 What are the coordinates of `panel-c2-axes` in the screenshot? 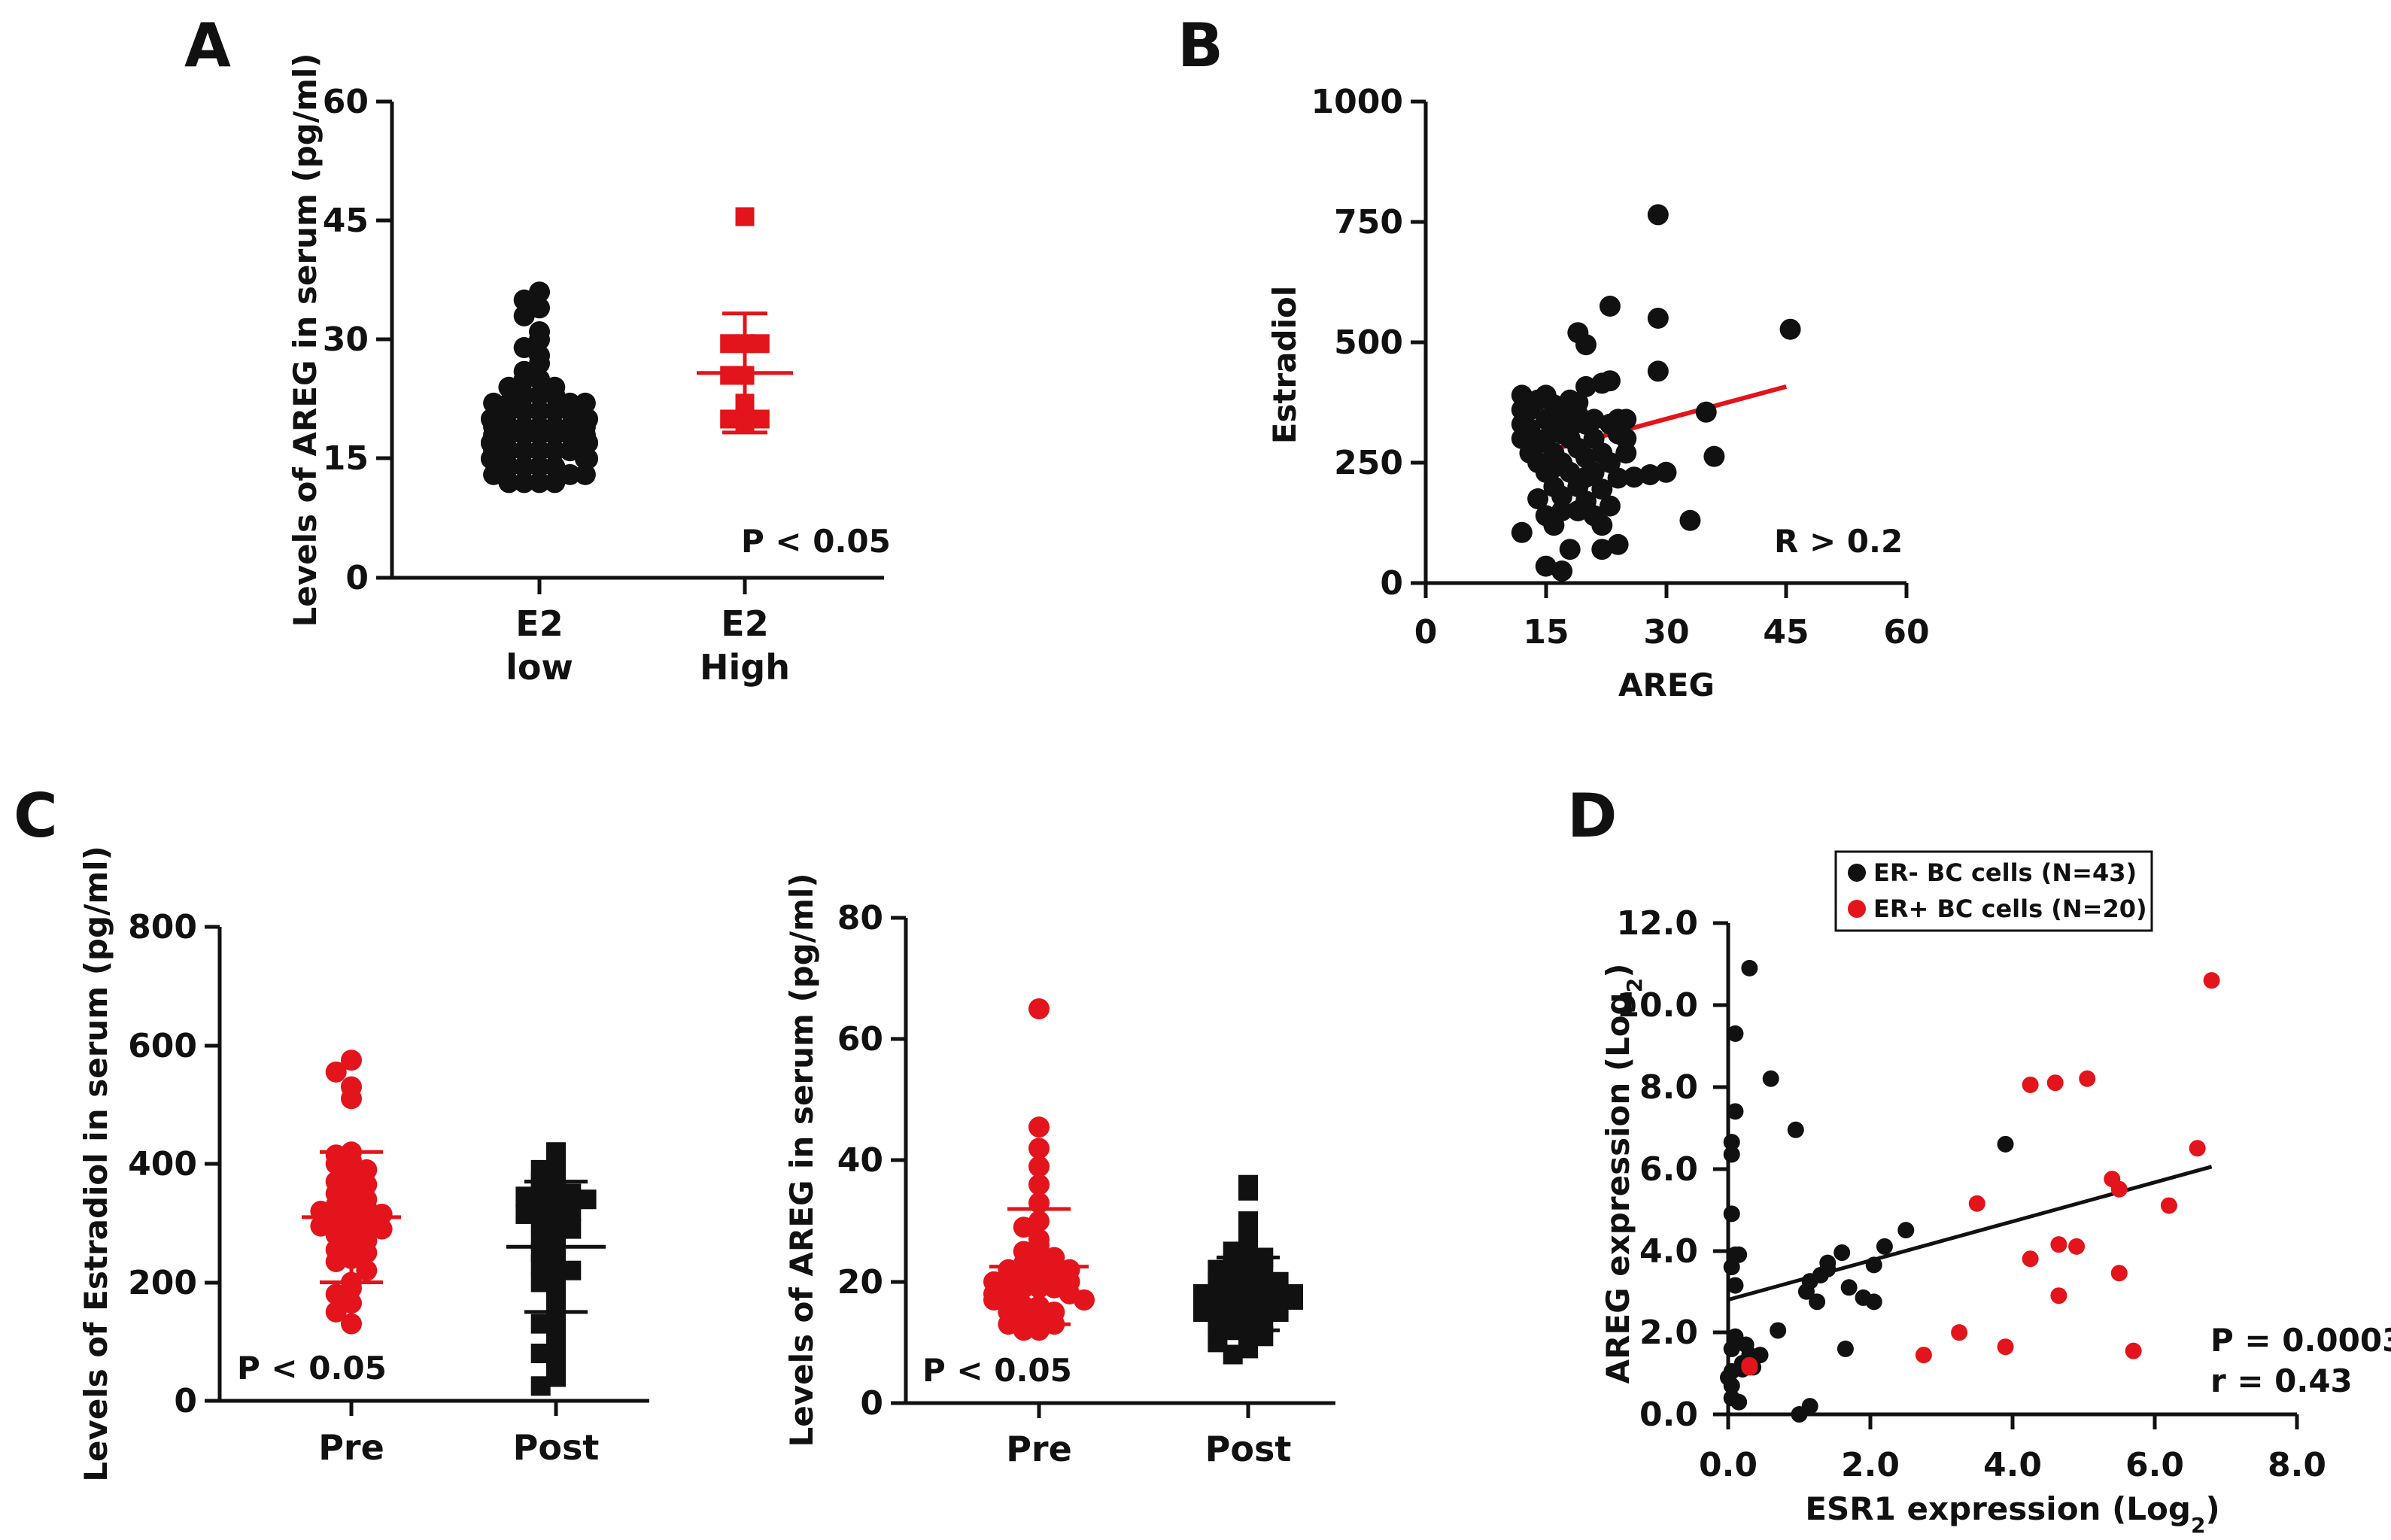 It's located at (1113, 1167).